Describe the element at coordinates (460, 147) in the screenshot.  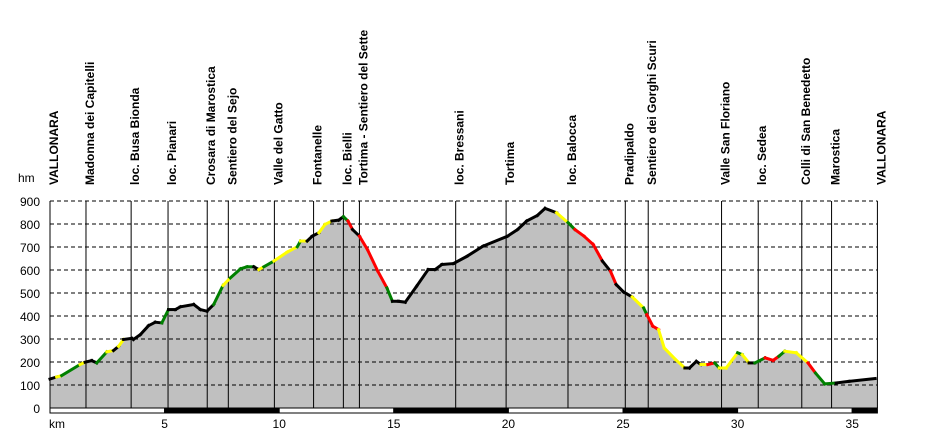
I see `waypoint-label: loc. Bressani` at that location.